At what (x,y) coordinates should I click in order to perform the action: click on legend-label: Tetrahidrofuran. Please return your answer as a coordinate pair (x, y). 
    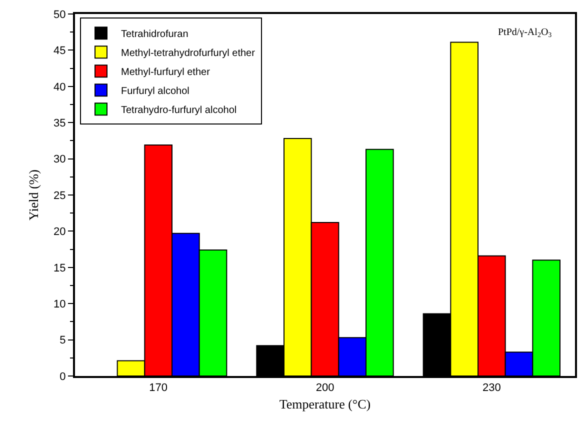
    Looking at the image, I should click on (154, 34).